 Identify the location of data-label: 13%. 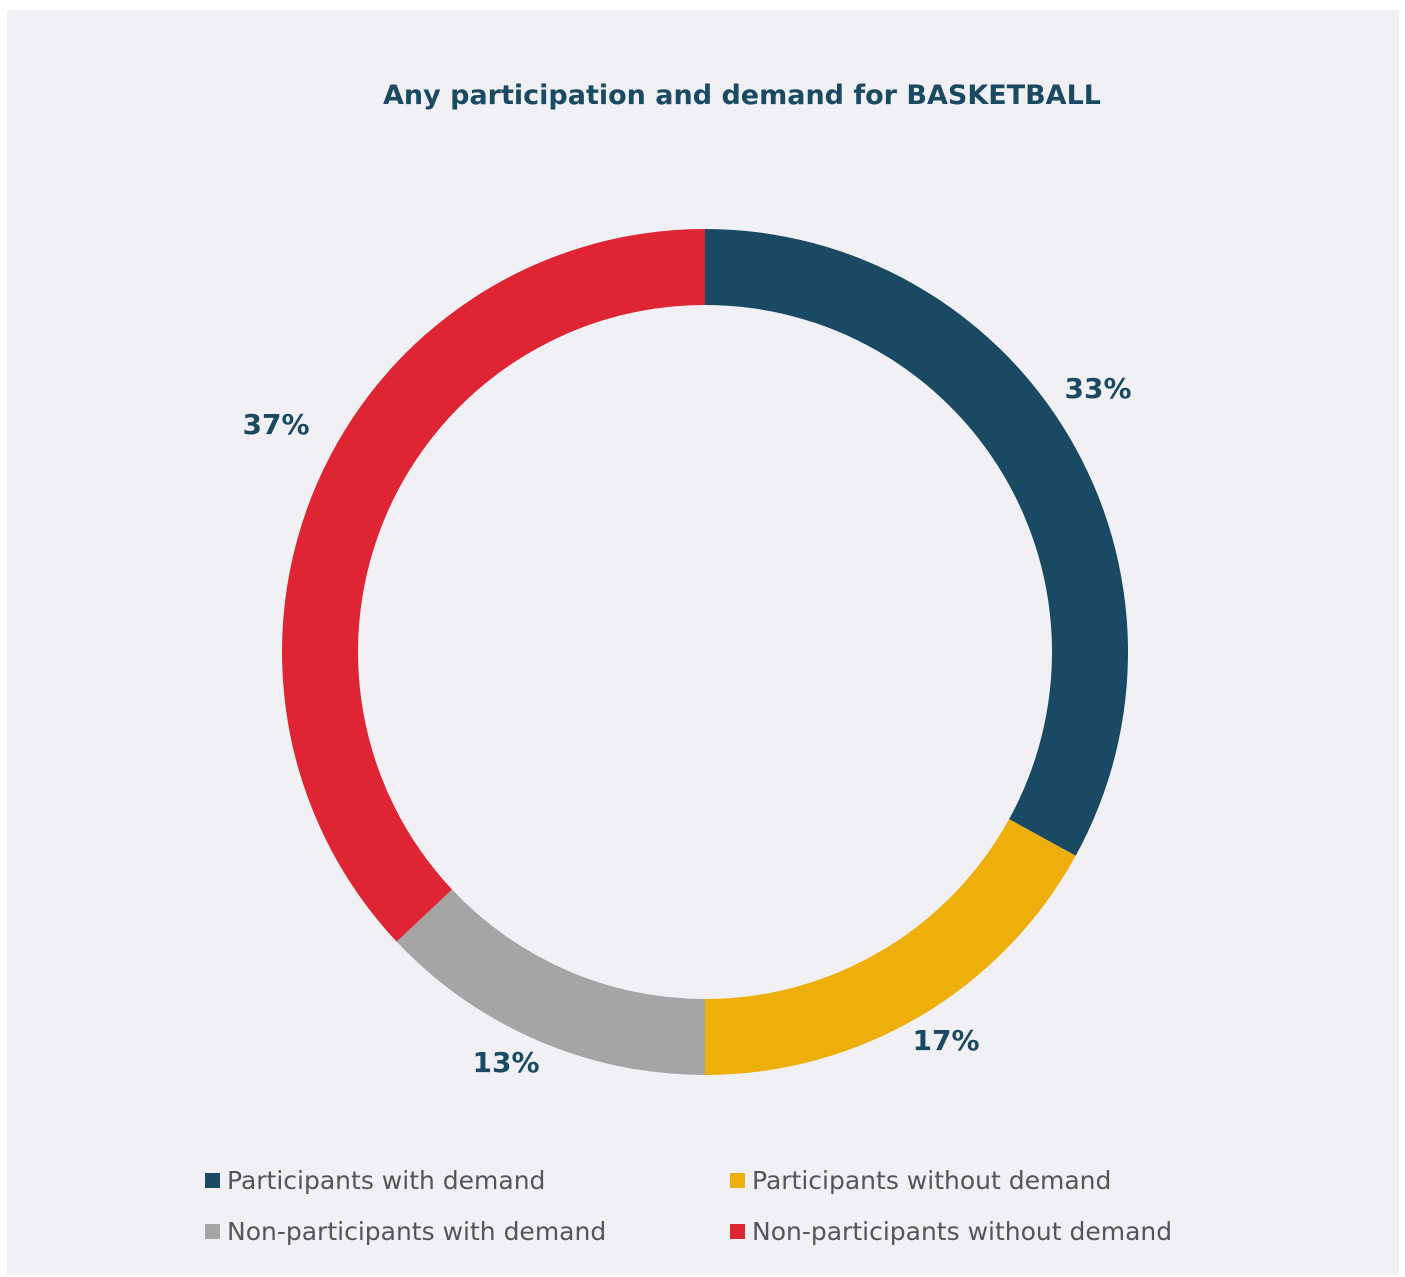
(505, 1062).